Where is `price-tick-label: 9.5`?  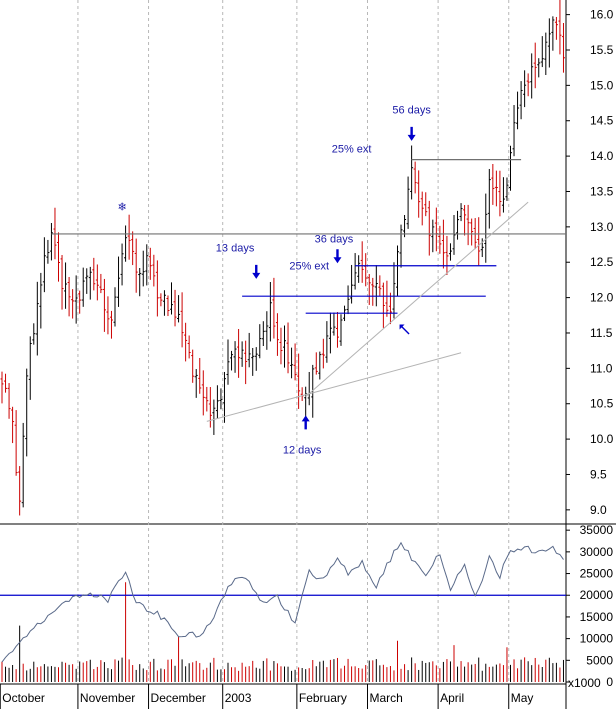
price-tick-label: 9.5 is located at coordinates (598, 474).